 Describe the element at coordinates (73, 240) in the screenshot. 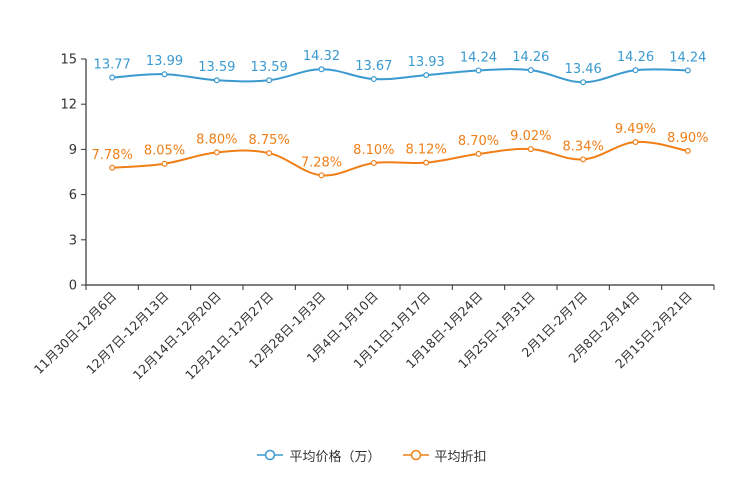

I see `y-tick-label: 3` at that location.